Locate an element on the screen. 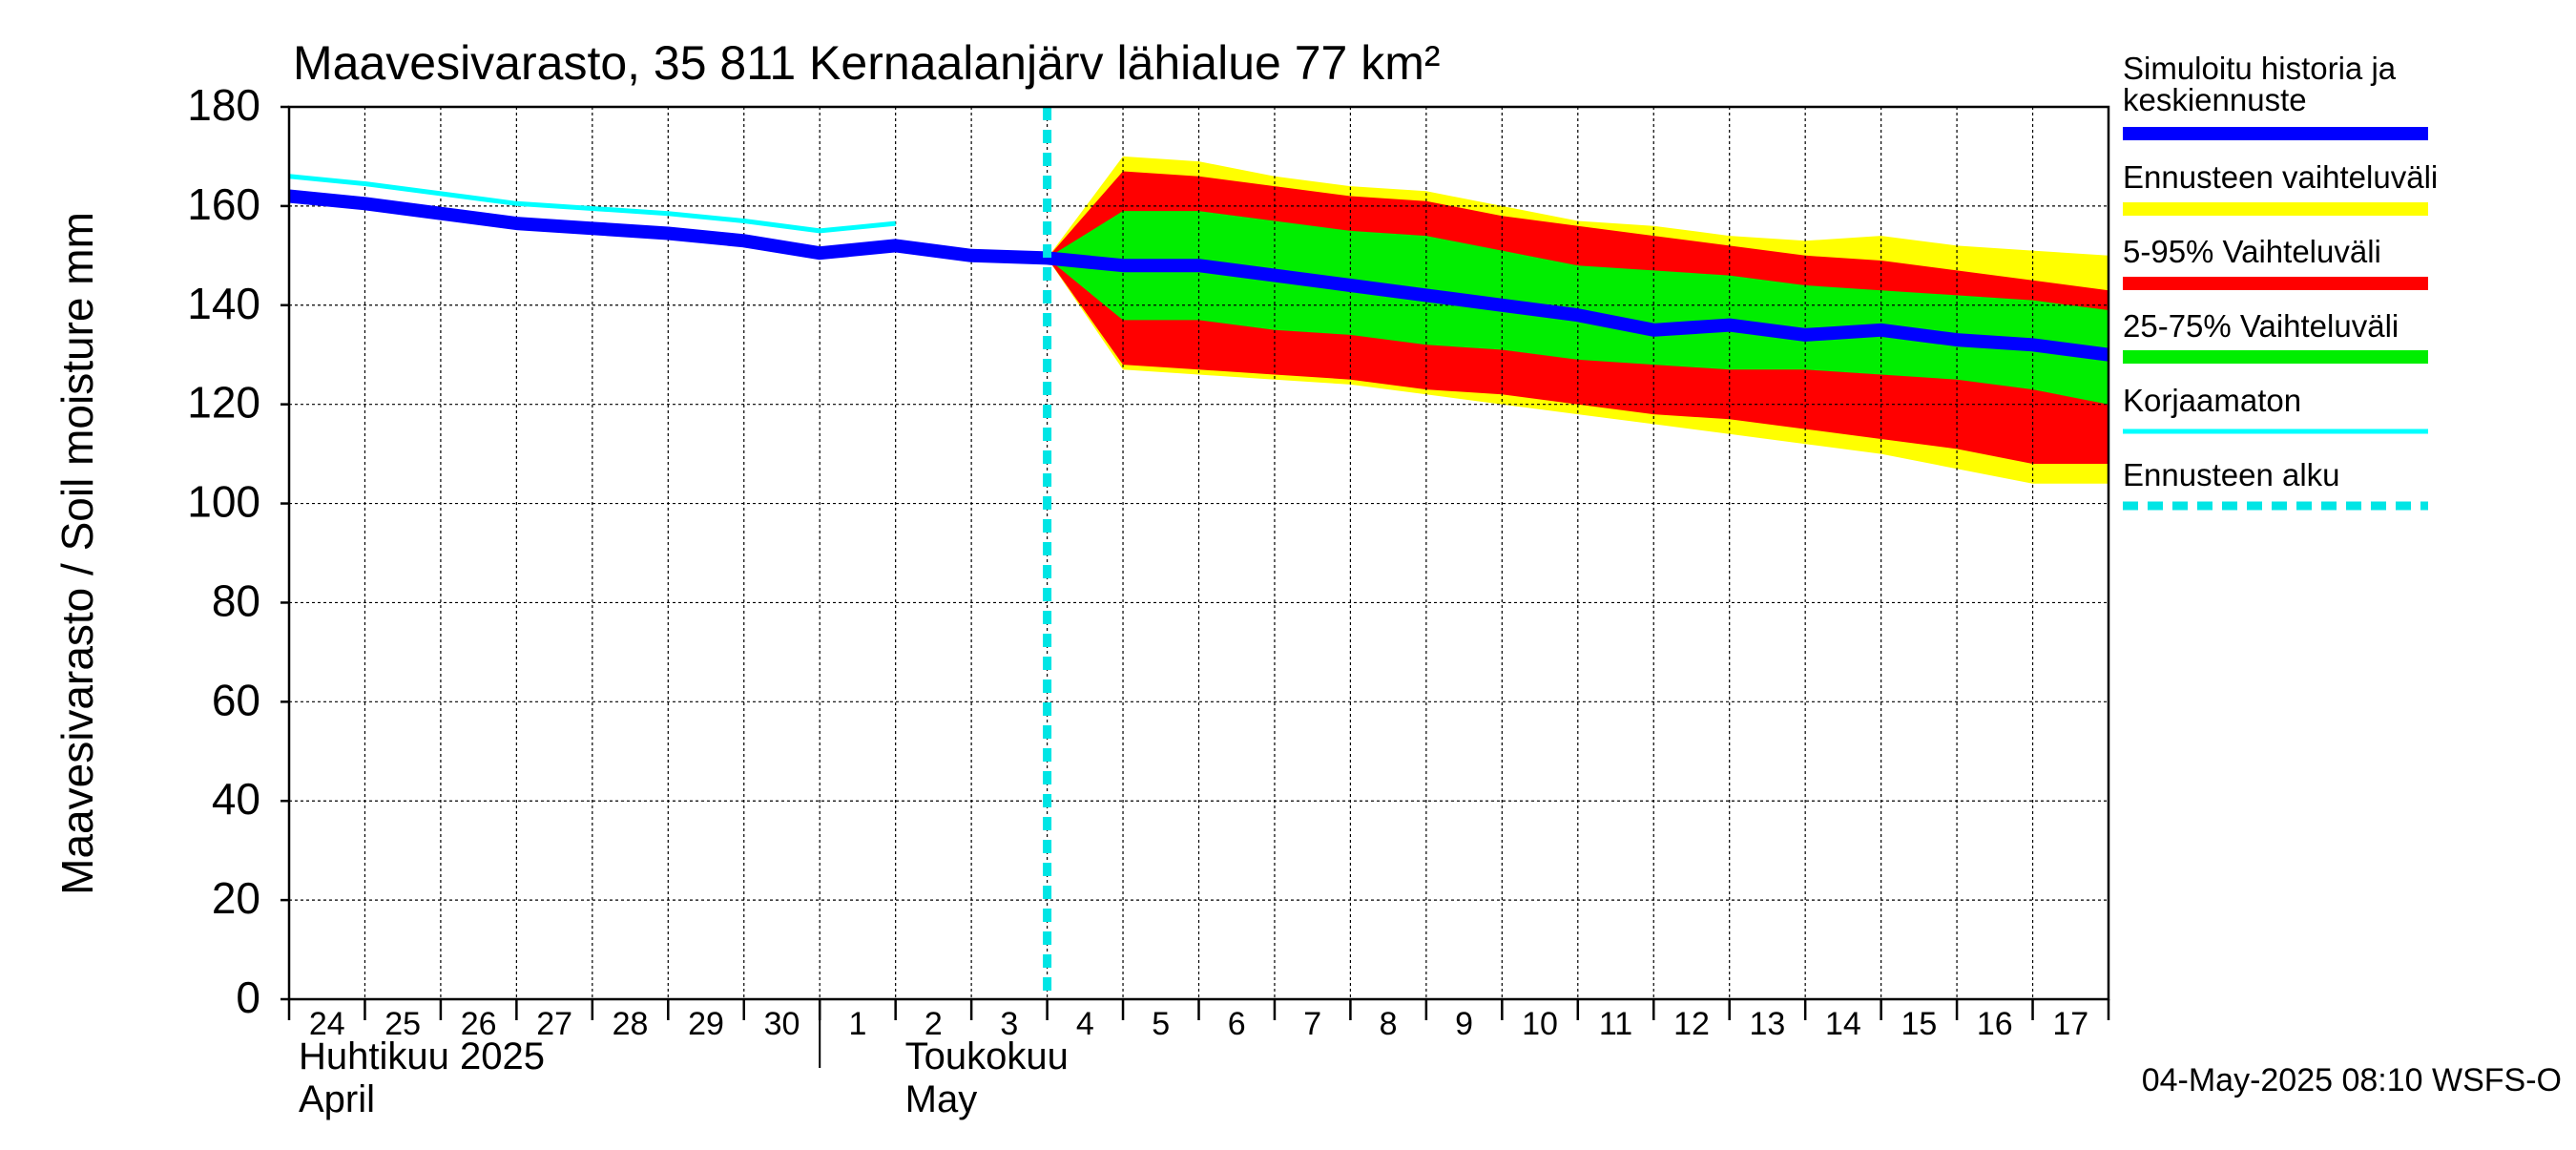  x-tick-label-12: 12 is located at coordinates (1691, 1024).